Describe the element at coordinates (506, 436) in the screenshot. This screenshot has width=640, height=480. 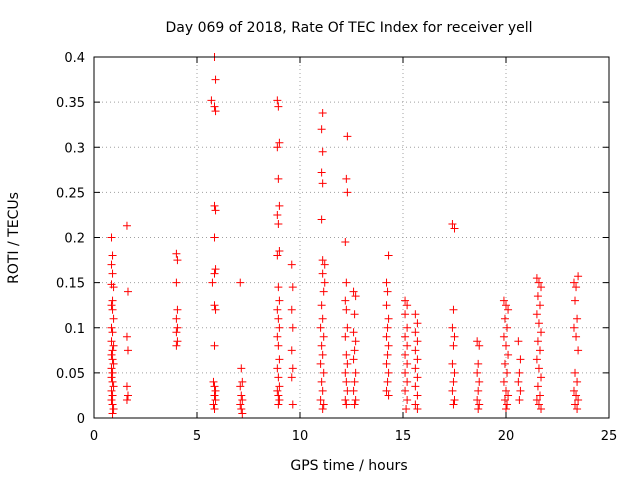
I see `x-tick-label: 20` at that location.